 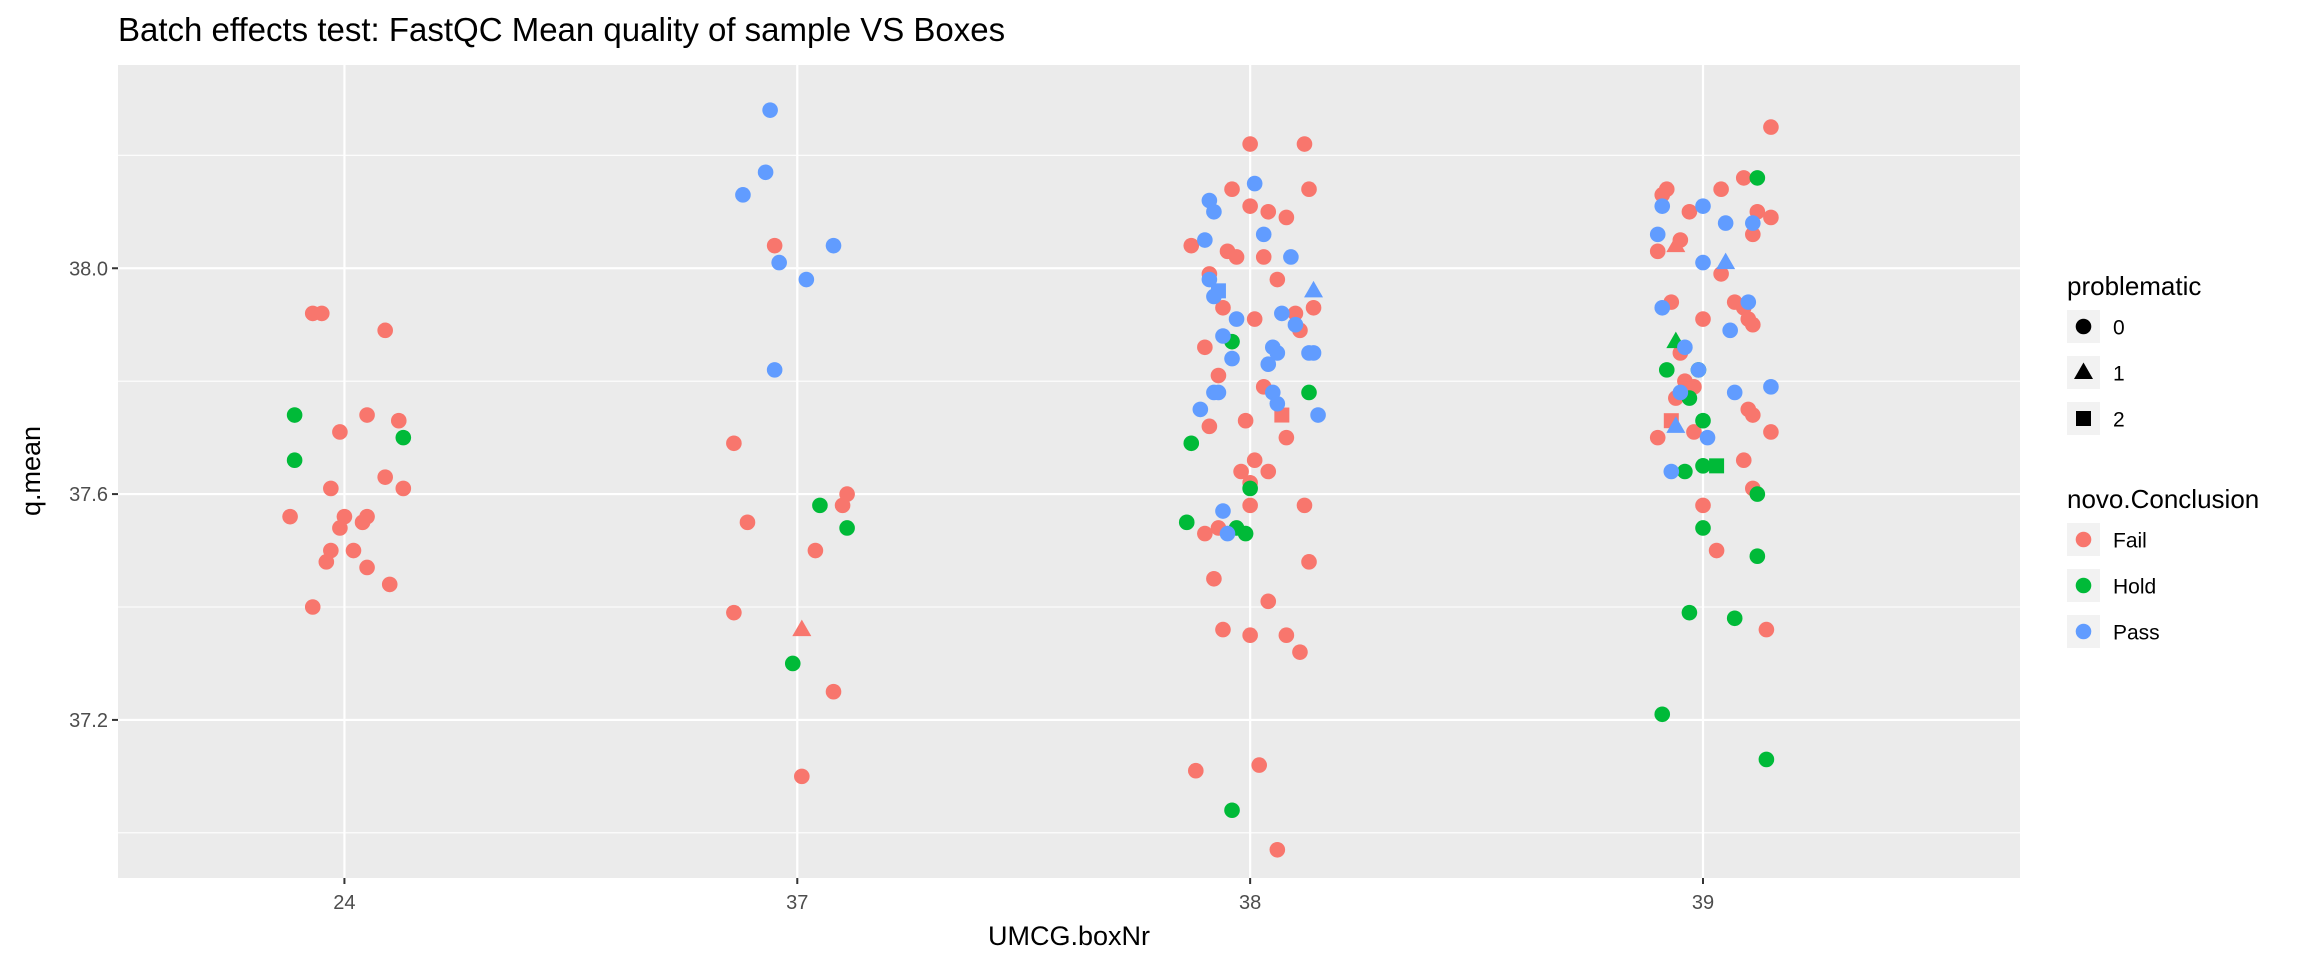 I want to click on legend-key-pass, so click(x=2083, y=631).